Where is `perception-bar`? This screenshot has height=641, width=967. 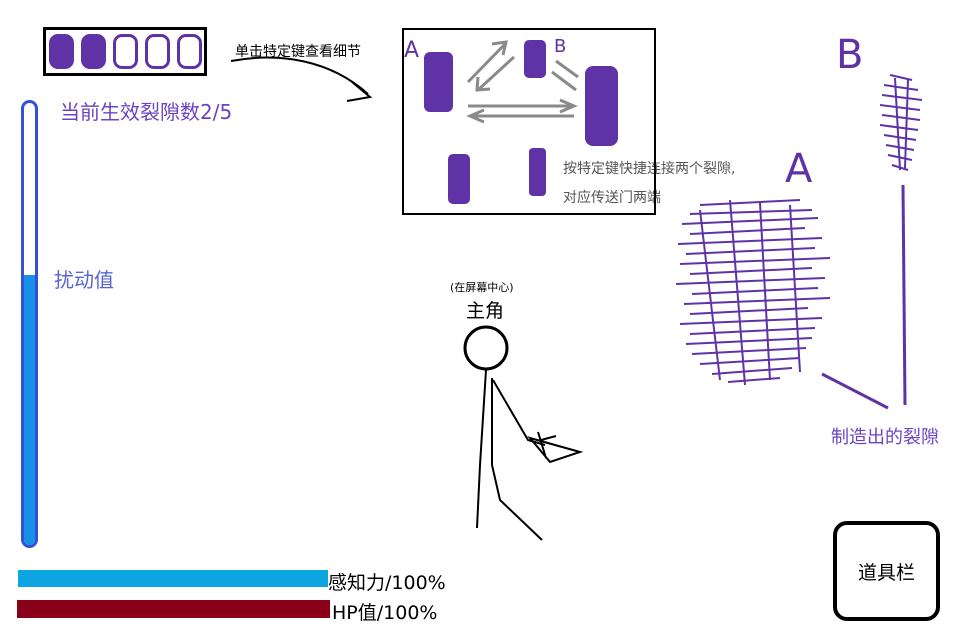 perception-bar is located at coordinates (173, 578).